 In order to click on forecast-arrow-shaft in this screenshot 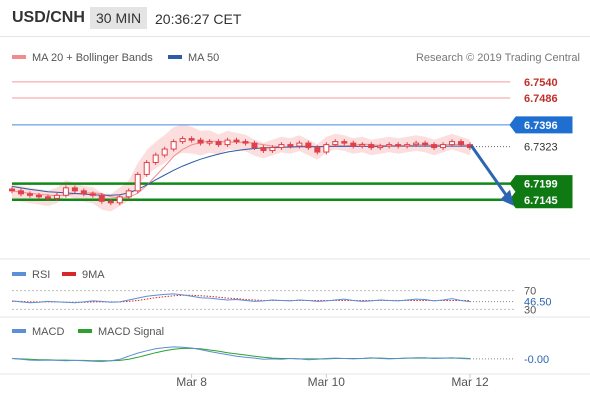, I will do `click(490, 172)`.